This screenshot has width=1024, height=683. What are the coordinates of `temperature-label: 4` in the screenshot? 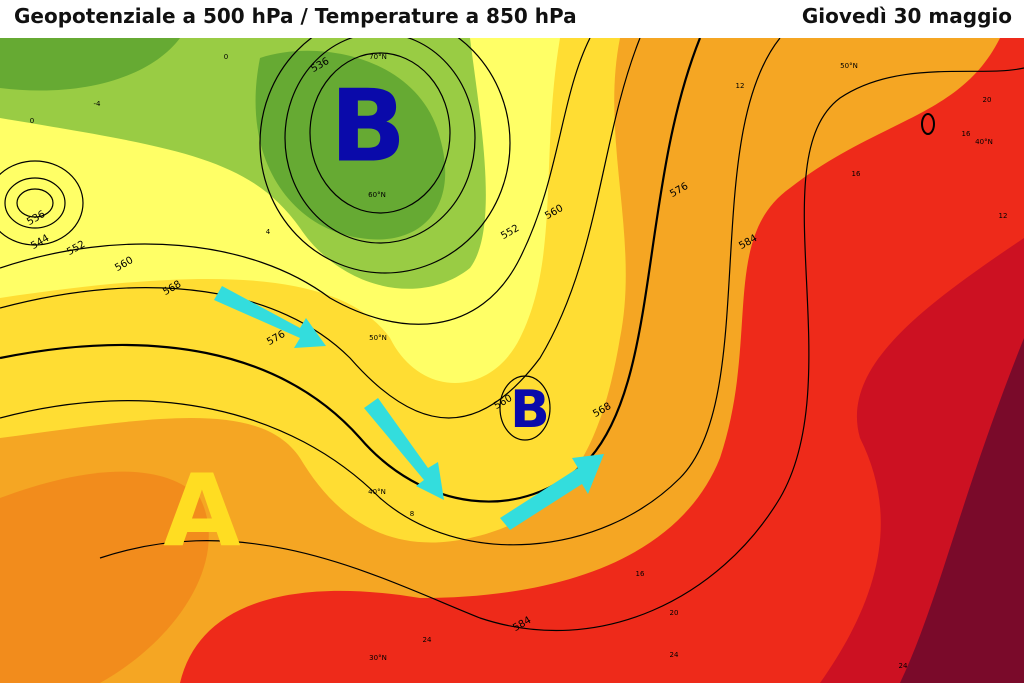 It's located at (268, 232).